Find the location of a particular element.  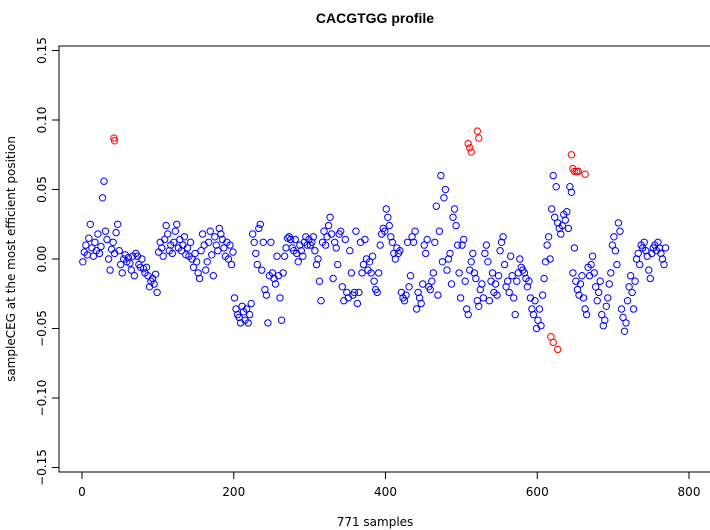

x-tick-label: 400 is located at coordinates (385, 492).